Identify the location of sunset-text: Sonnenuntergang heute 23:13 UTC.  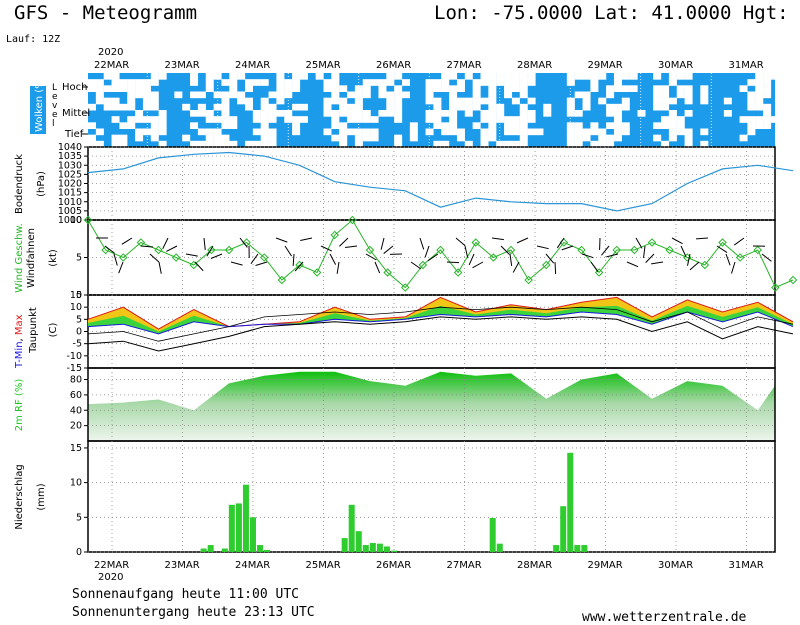
(193, 612).